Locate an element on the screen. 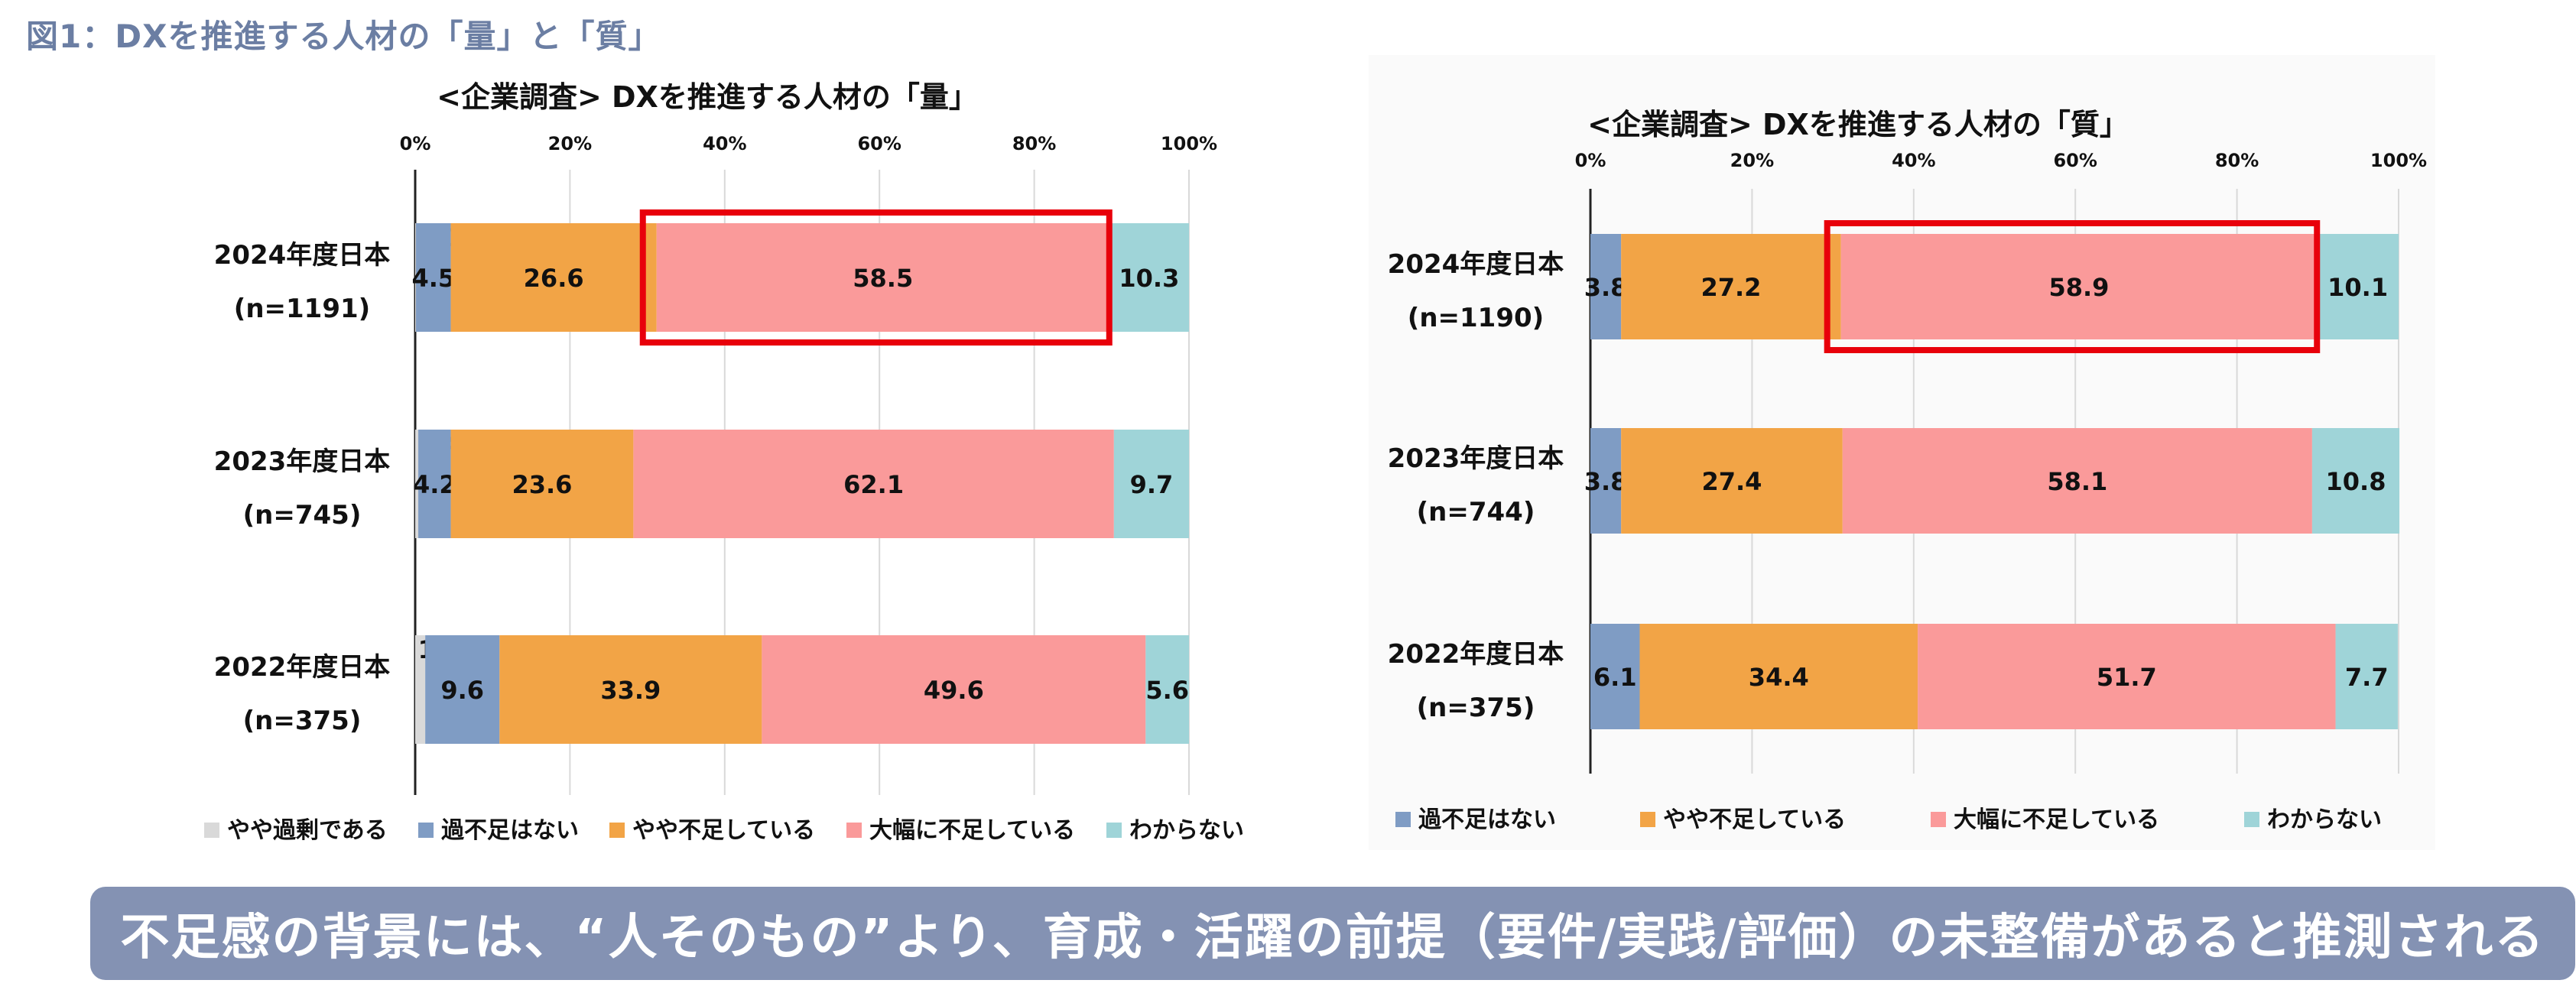 The height and width of the screenshot is (993, 2576). qty-category-label: 2024年度日本 is located at coordinates (302, 256).